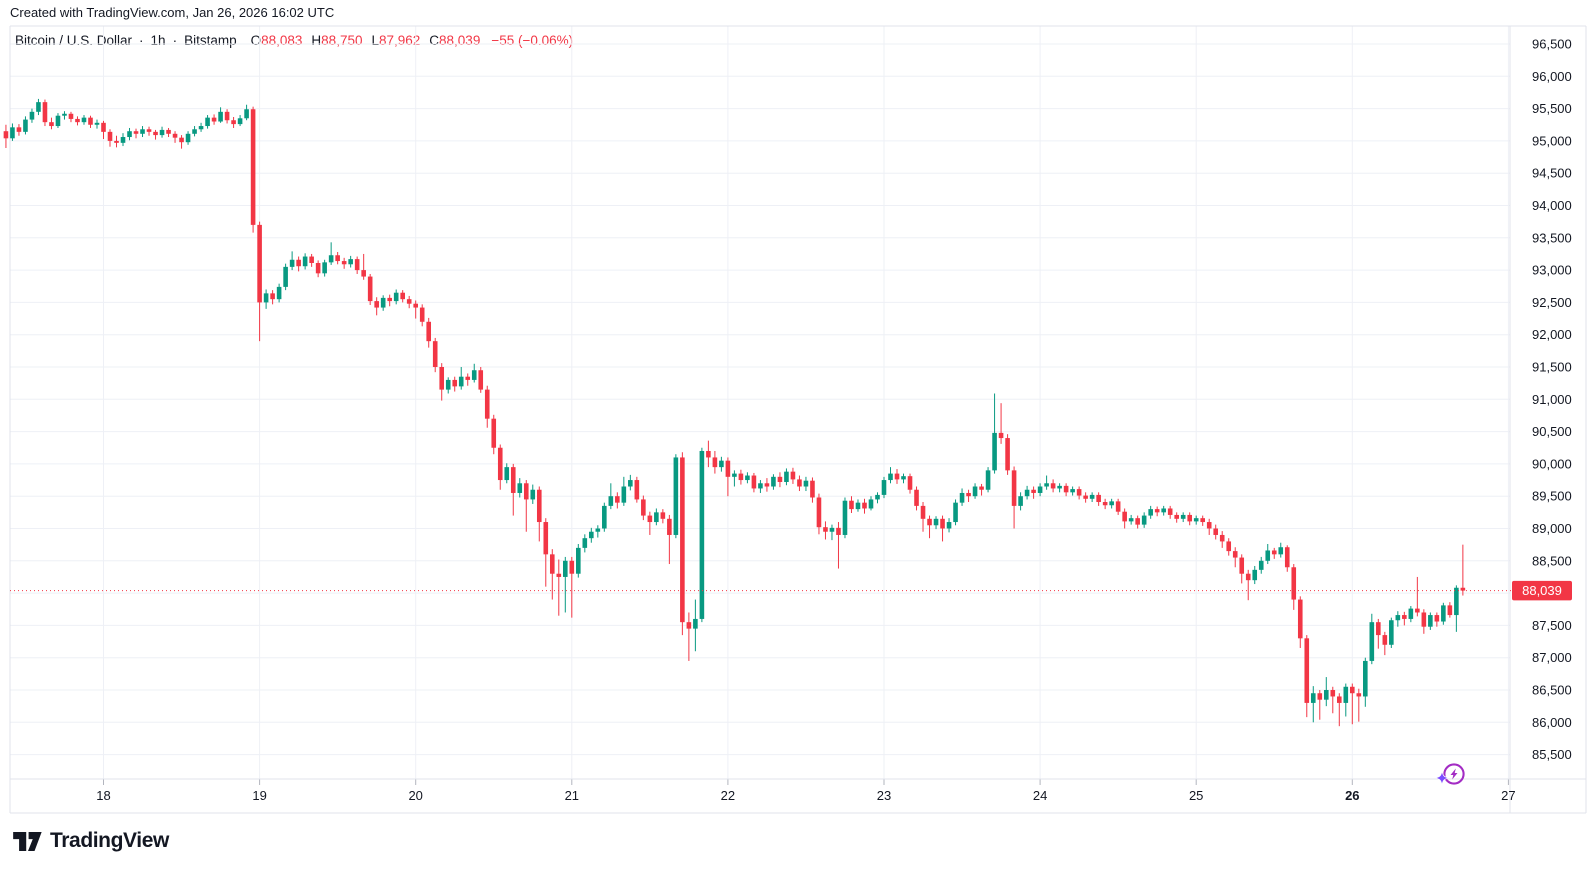  I want to click on price-tick-label: 90,000, so click(1552, 463).